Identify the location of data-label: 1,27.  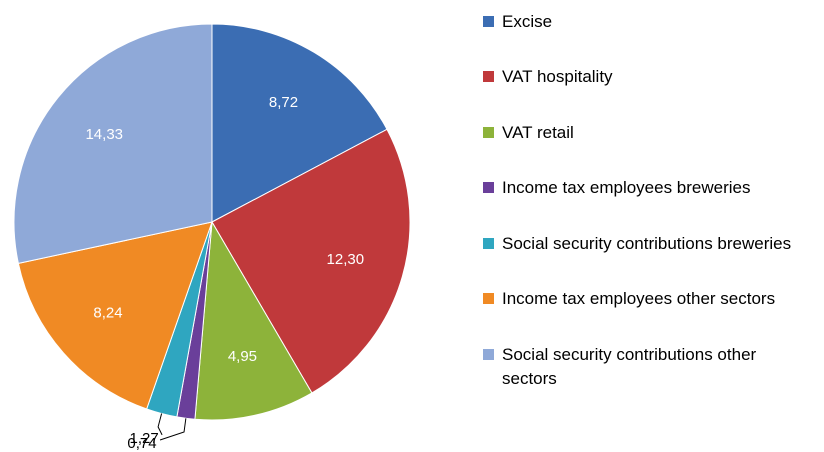
(143, 438).